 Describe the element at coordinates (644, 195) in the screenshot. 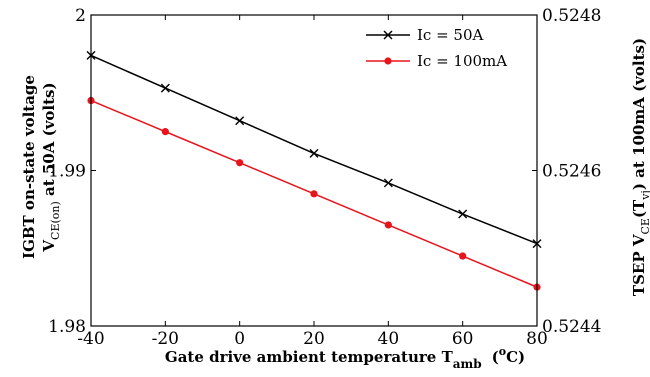

I see `right-y-axis-label-sub2: vj` at that location.